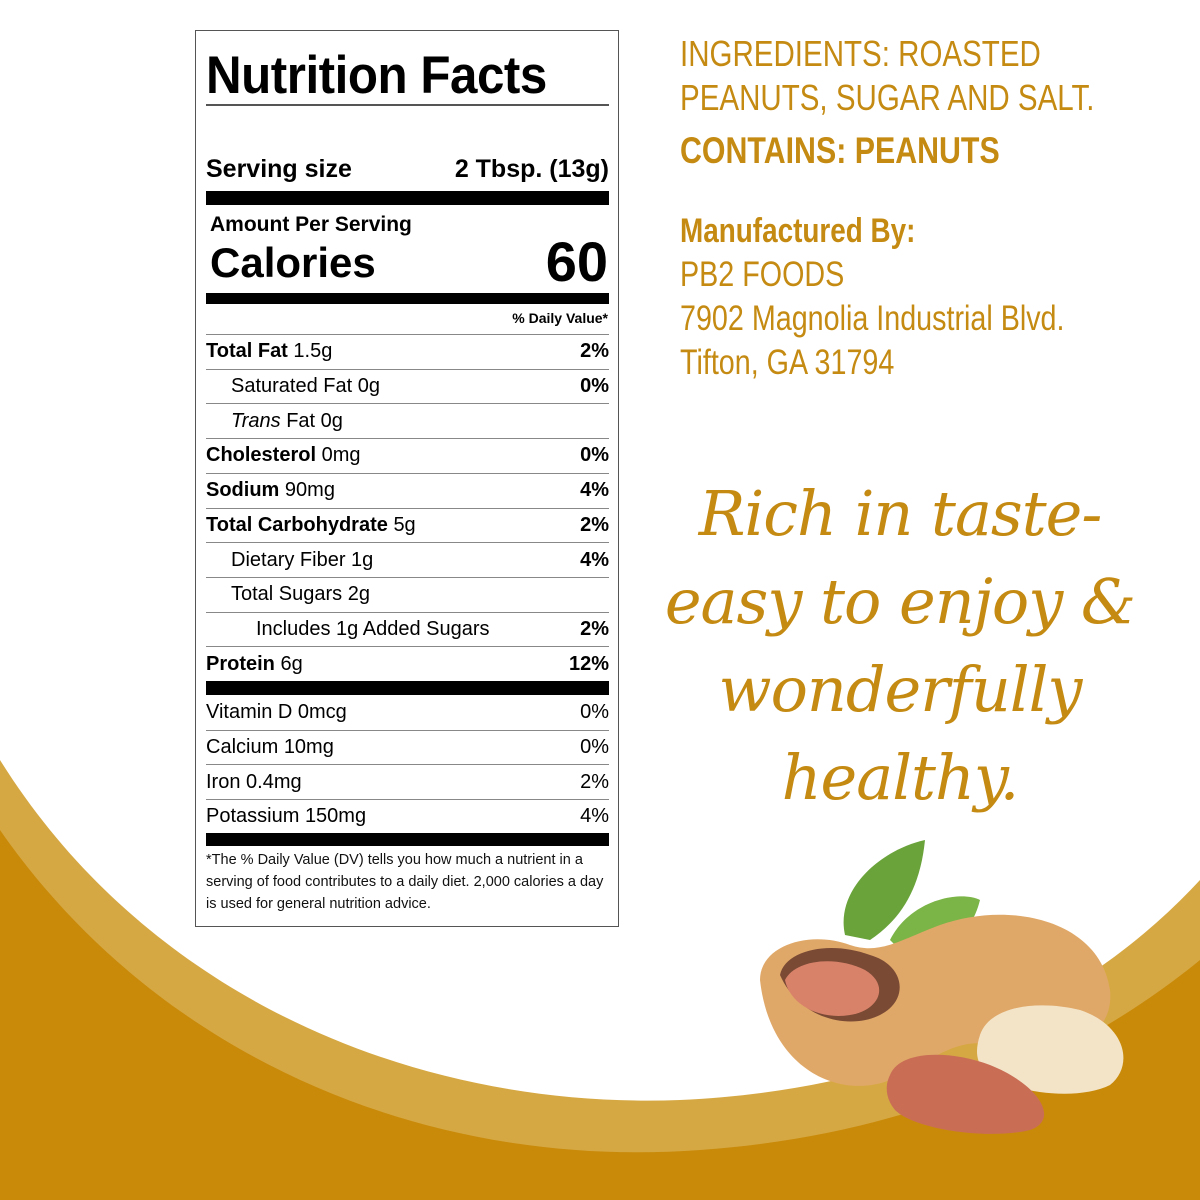  What do you see at coordinates (308, 747) in the screenshot?
I see `vitamin-amount: 10mg` at bounding box center [308, 747].